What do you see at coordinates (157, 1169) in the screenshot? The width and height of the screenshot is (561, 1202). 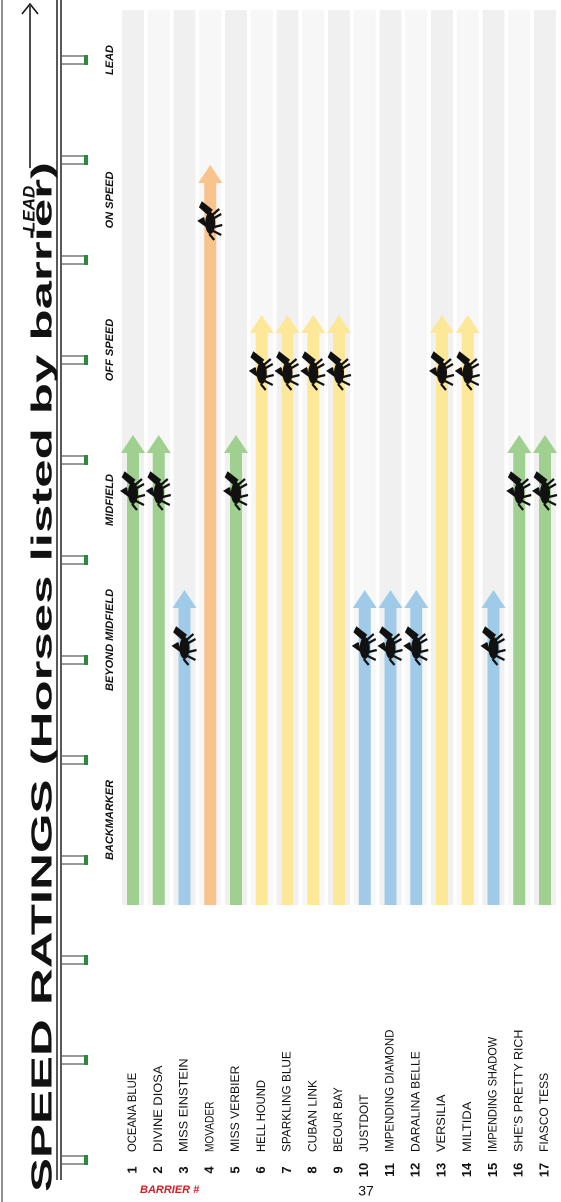 I see `barrier-number: 2` at bounding box center [157, 1169].